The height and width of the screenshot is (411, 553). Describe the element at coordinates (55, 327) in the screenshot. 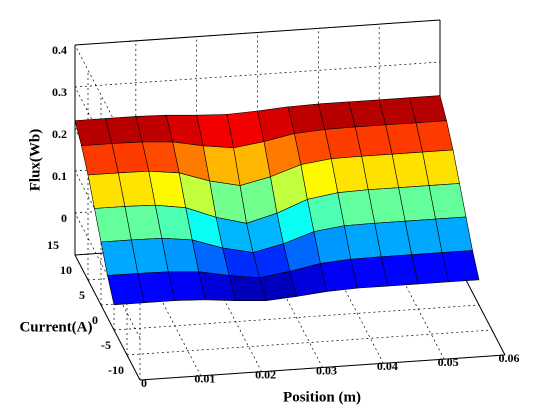

I see `y-axis-title: Current(A)` at that location.